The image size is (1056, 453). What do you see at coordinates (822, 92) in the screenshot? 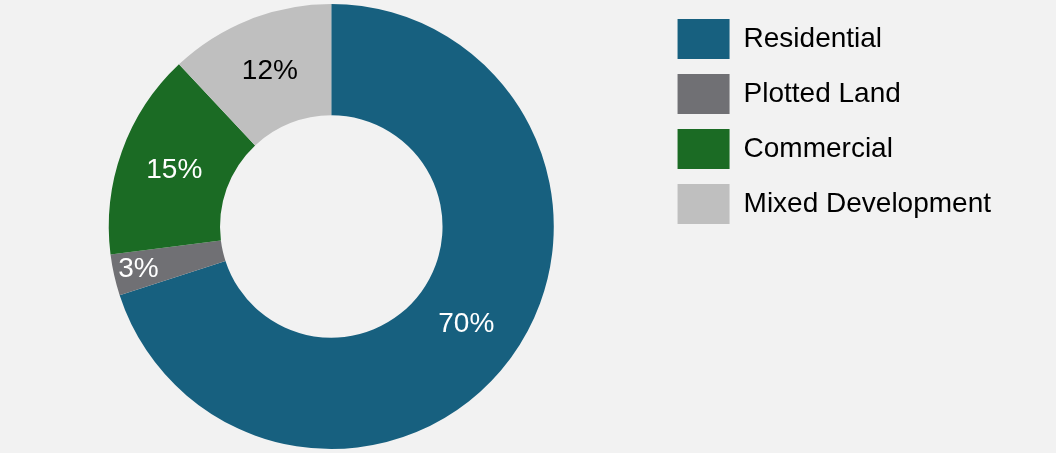
I see `legend-label: Plotted Land` at bounding box center [822, 92].